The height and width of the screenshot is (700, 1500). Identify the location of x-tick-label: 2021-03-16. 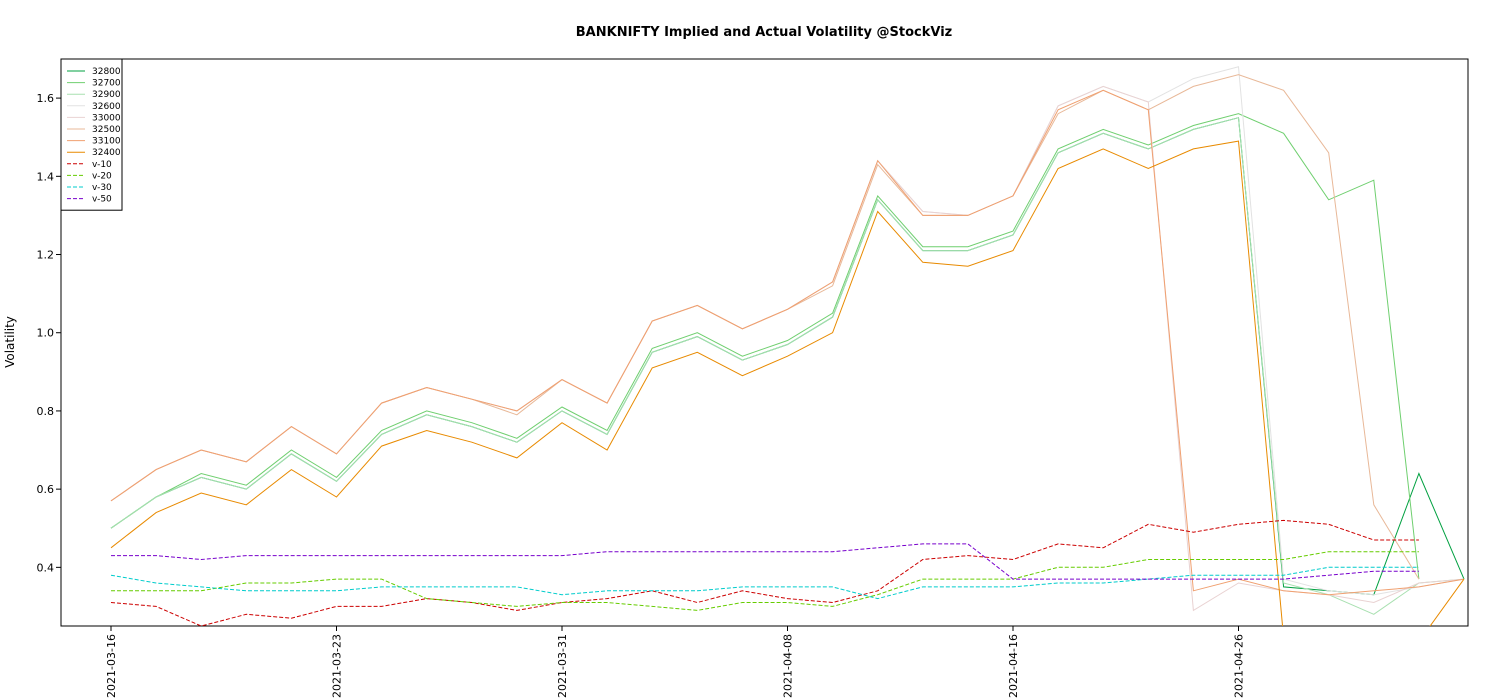
(111, 666).